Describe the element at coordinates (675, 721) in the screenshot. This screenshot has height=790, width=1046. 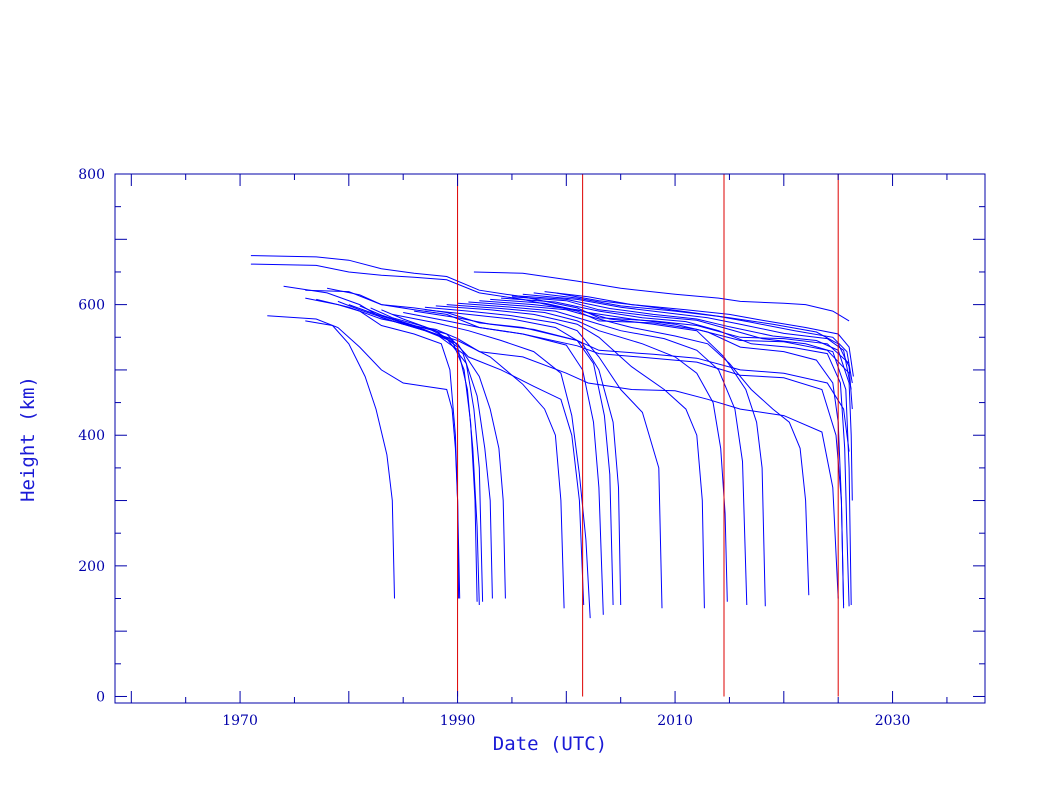
I see `x-tick-label: 2010` at that location.